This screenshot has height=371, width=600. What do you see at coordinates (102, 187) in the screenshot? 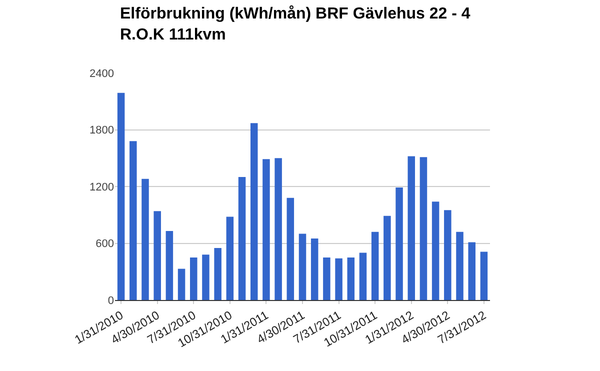
I see `y-tick-label: 1200` at bounding box center [102, 187].